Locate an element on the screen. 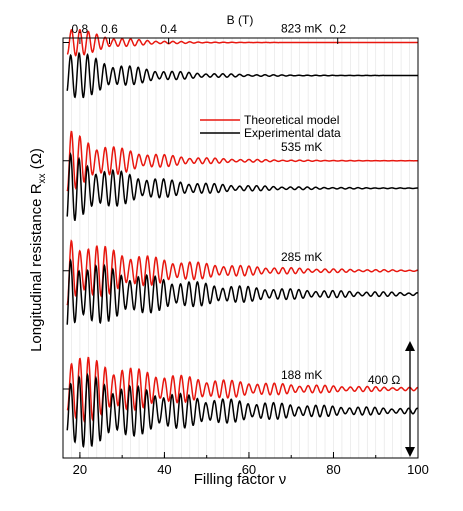 This screenshot has width=463, height=511. temperature-label: 823 mK is located at coordinates (301, 29).